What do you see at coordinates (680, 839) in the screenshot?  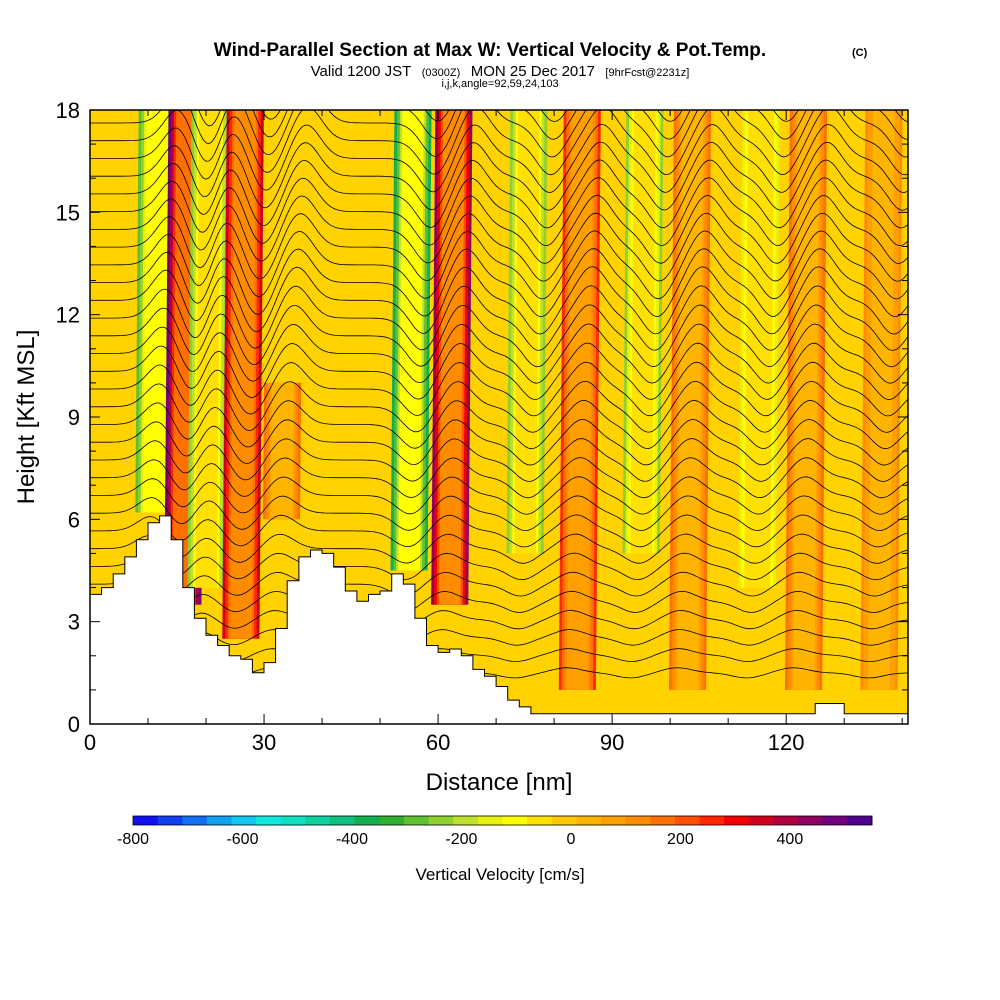 I see `colorbar-tick-label: 200` at bounding box center [680, 839].